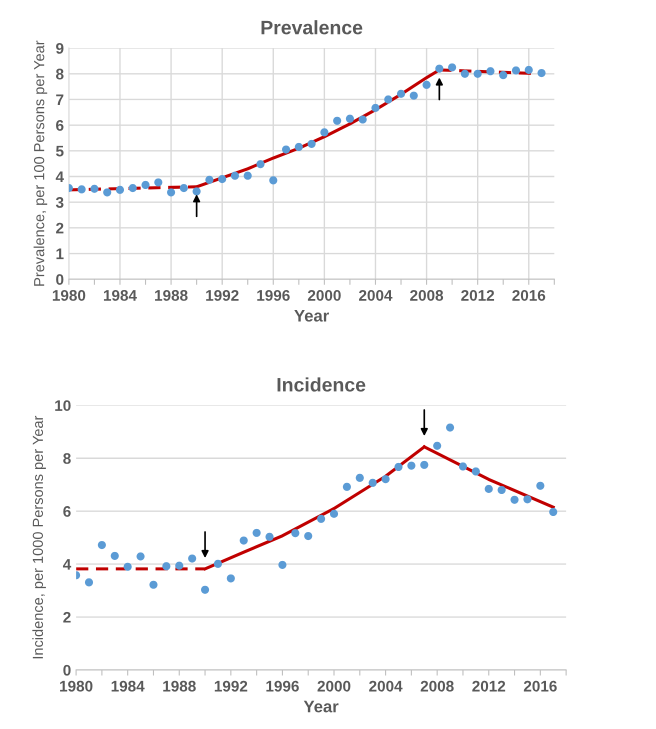 The height and width of the screenshot is (729, 656). What do you see at coordinates (63, 406) in the screenshot?
I see `y-tick-label: 10` at bounding box center [63, 406].